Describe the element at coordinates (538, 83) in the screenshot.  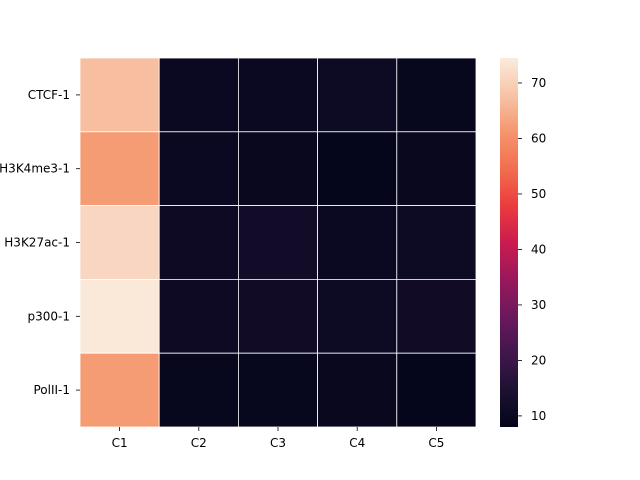
I see `colorbar-tick-label: 70` at that location.